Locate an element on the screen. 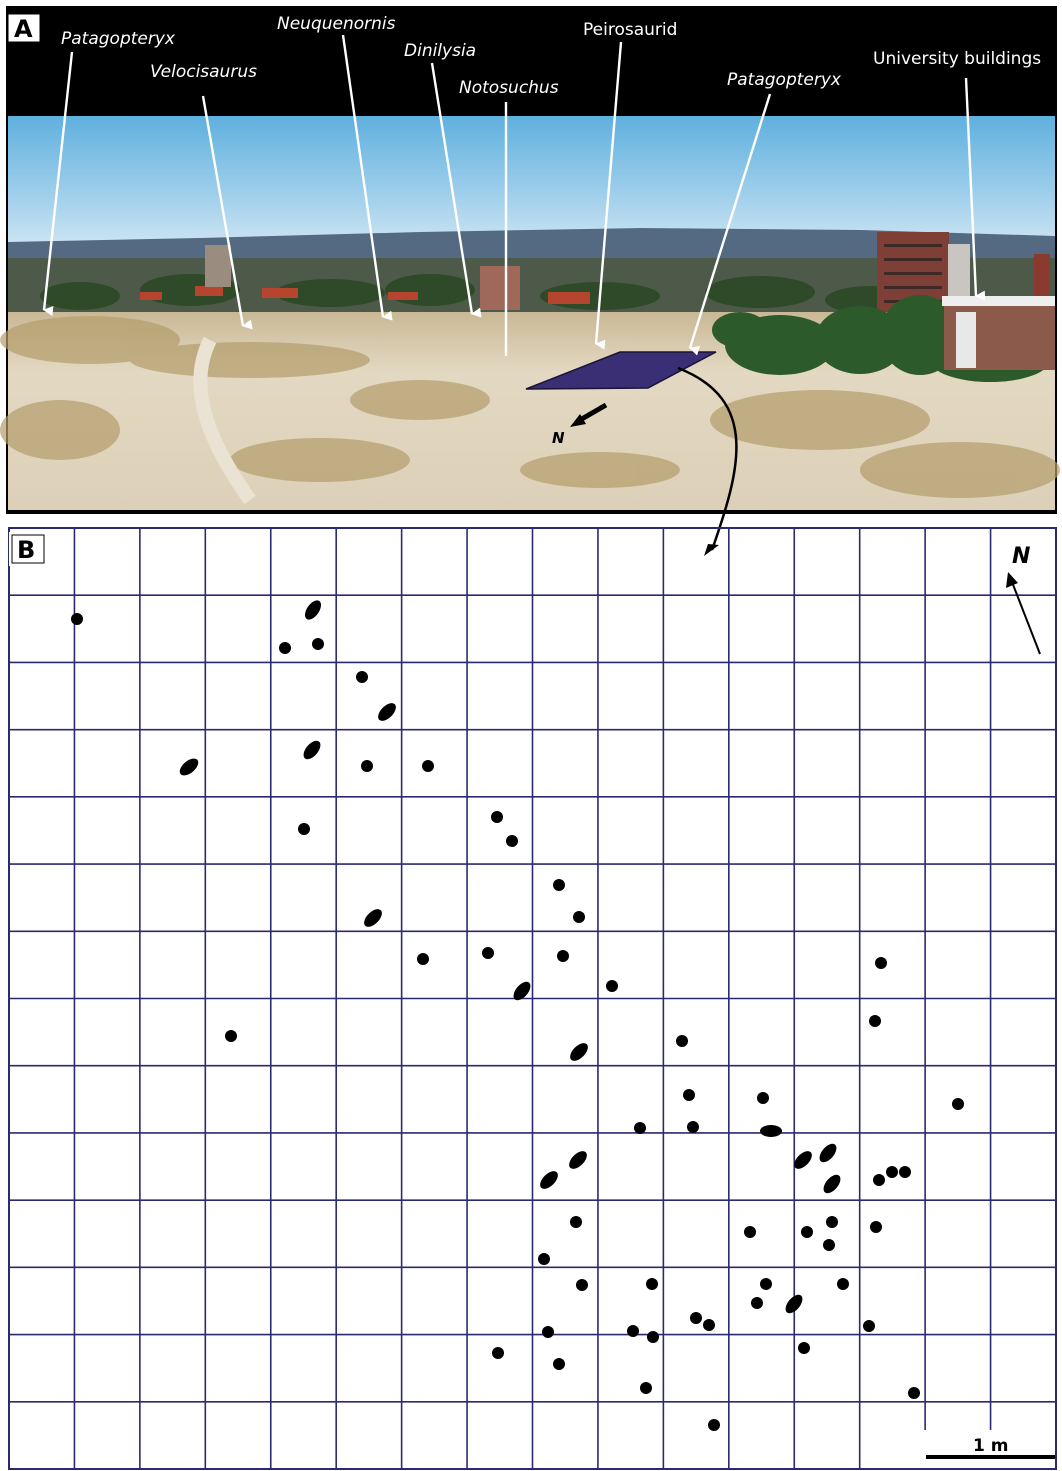 Image resolution: width=1062 pixels, height=1471 pixels. clock-tower is located at coordinates (1042, 276).